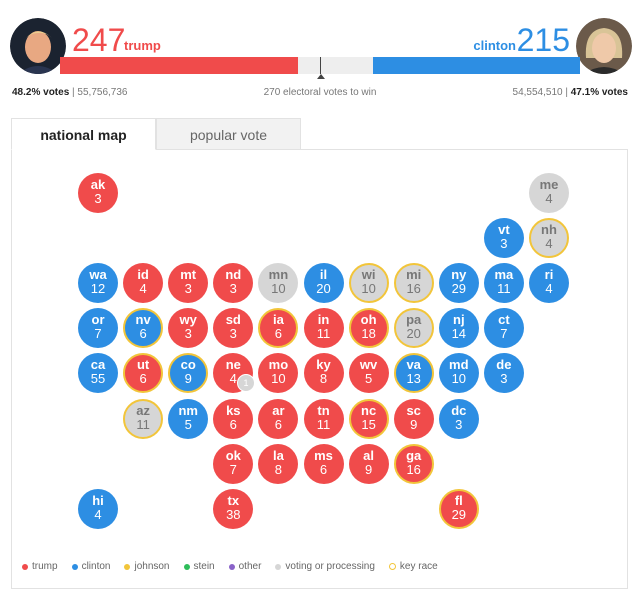 The image size is (640, 591). Describe the element at coordinates (188, 365) in the screenshot. I see `state-code: co` at that location.